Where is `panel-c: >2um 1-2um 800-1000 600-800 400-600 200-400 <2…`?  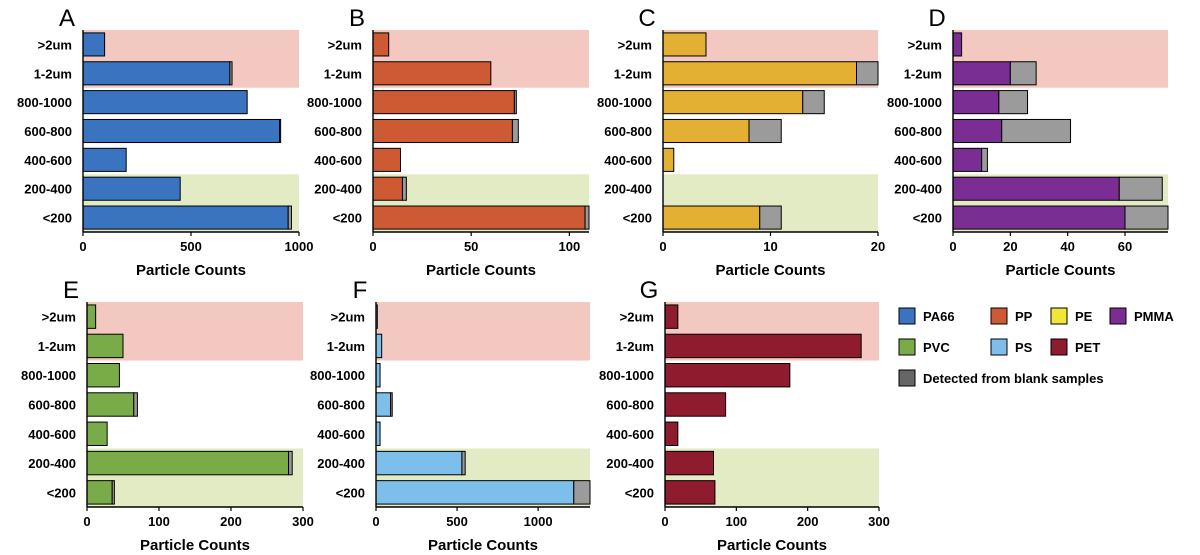
panel-c: >2um 1-2um 800-1000 600-800 400-600 200-400 <2… is located at coordinates (741, 142).